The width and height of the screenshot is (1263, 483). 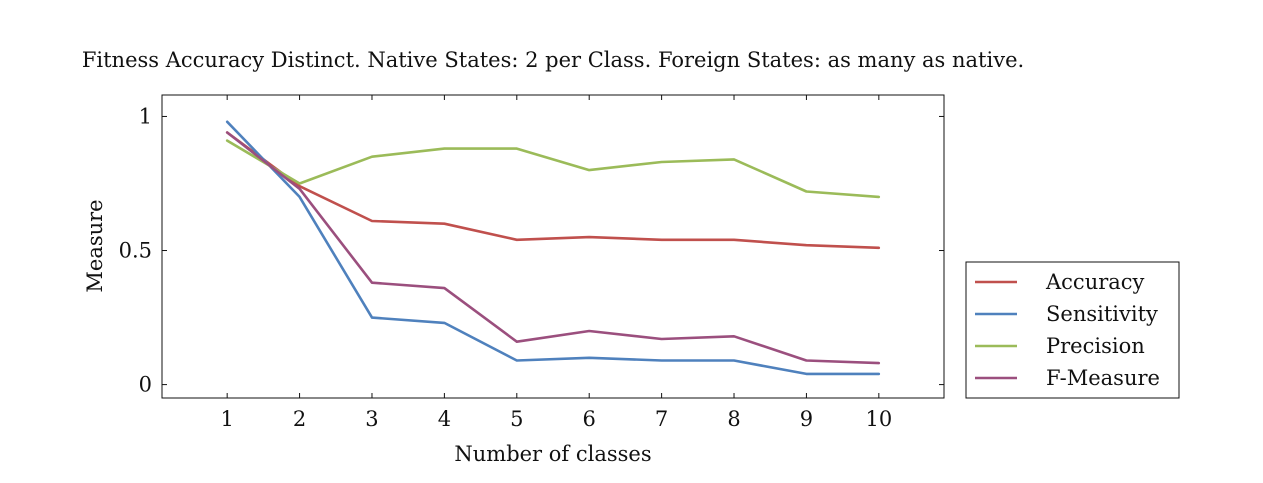 What do you see at coordinates (589, 419) in the screenshot?
I see `x-tick-label: 6` at bounding box center [589, 419].